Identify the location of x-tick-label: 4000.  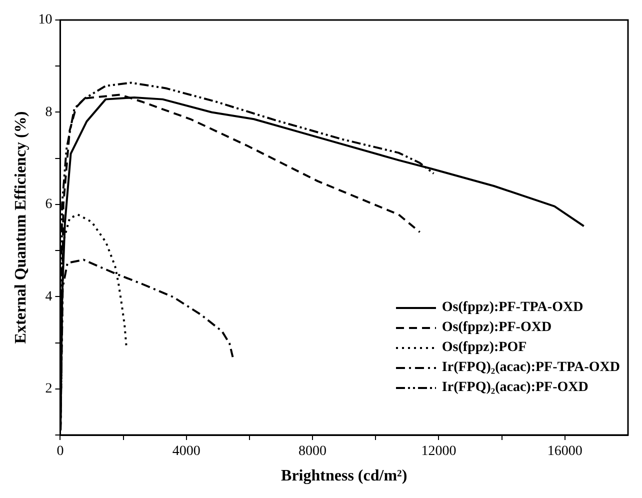
(186, 452).